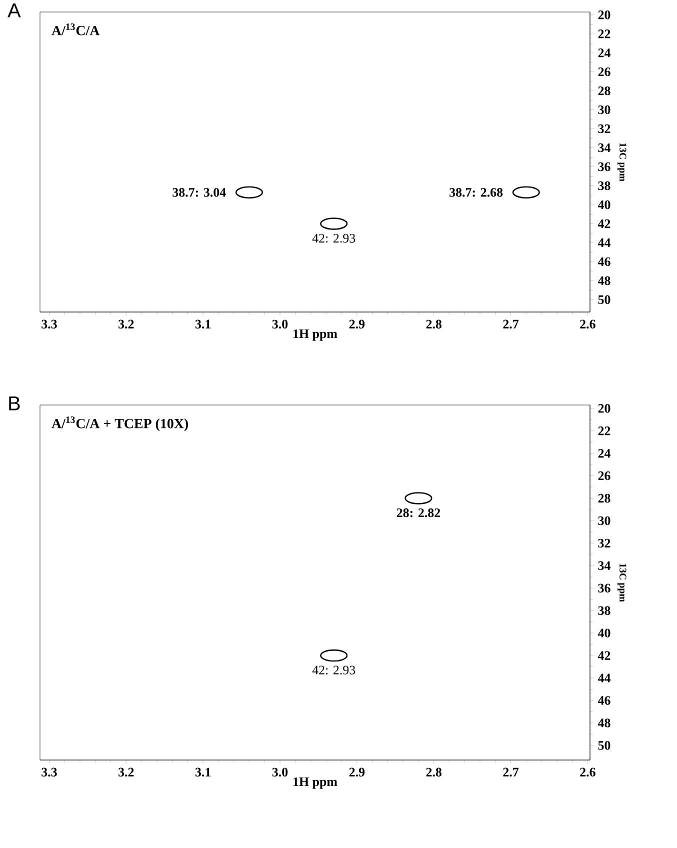  What do you see at coordinates (14, 11) in the screenshot?
I see `chart-title: A` at bounding box center [14, 11].